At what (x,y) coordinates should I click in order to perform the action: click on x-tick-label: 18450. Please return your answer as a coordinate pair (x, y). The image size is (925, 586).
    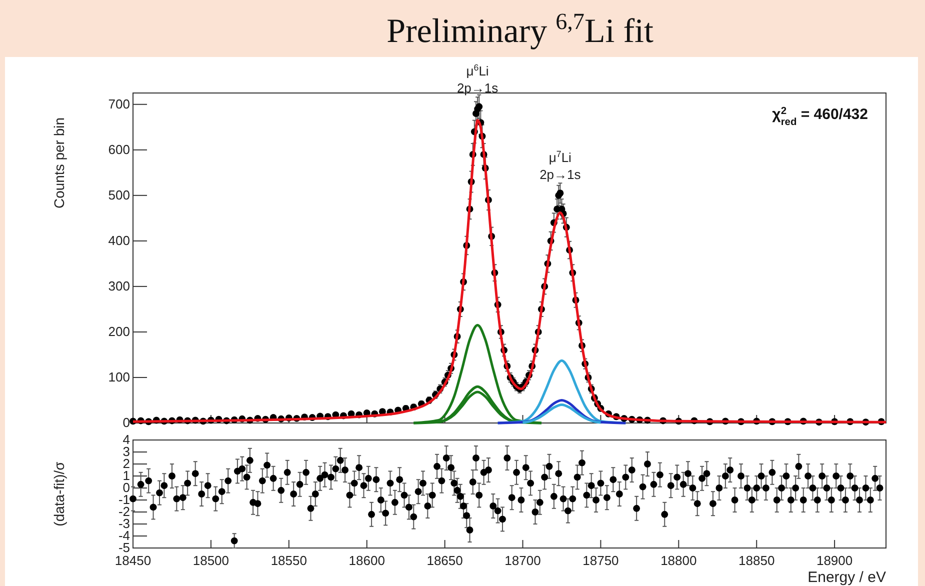
    Looking at the image, I should click on (133, 560).